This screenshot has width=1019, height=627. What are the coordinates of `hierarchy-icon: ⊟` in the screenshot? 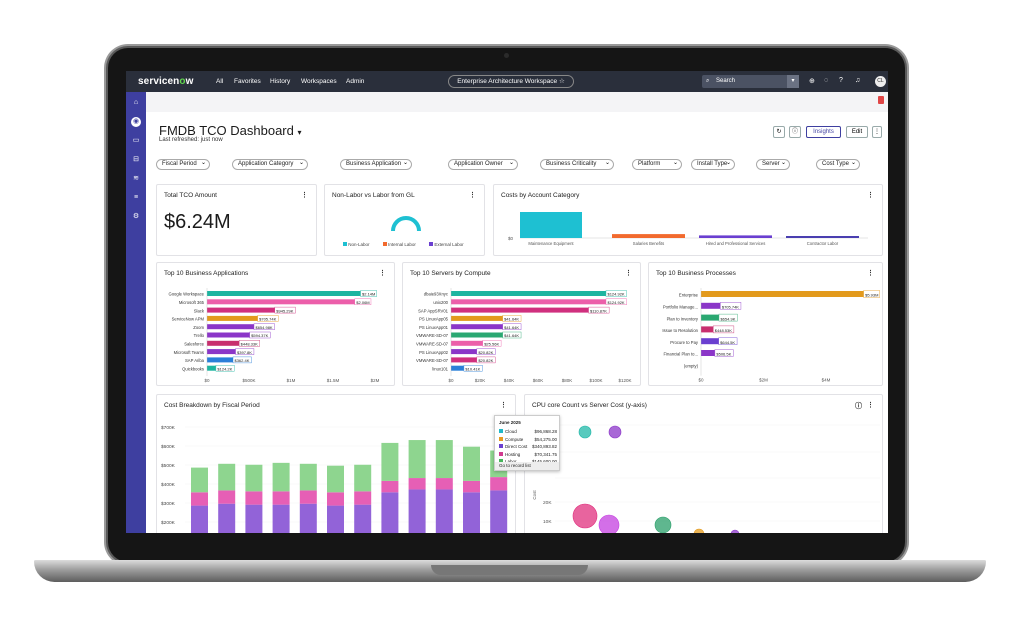 It's located at (136, 159).